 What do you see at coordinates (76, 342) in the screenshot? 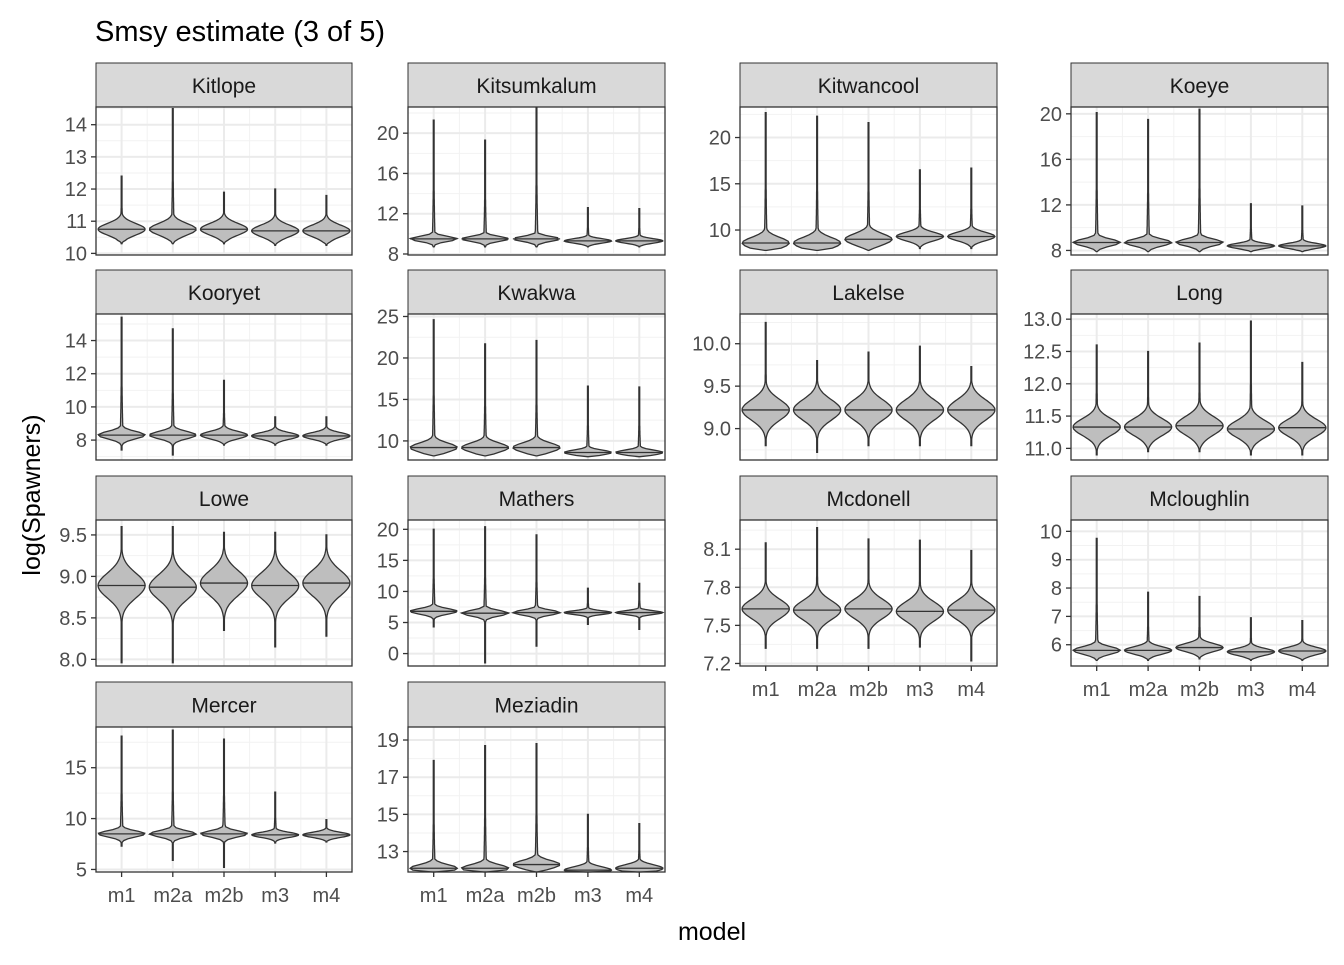
I see `y-tick-label: 14` at bounding box center [76, 342].